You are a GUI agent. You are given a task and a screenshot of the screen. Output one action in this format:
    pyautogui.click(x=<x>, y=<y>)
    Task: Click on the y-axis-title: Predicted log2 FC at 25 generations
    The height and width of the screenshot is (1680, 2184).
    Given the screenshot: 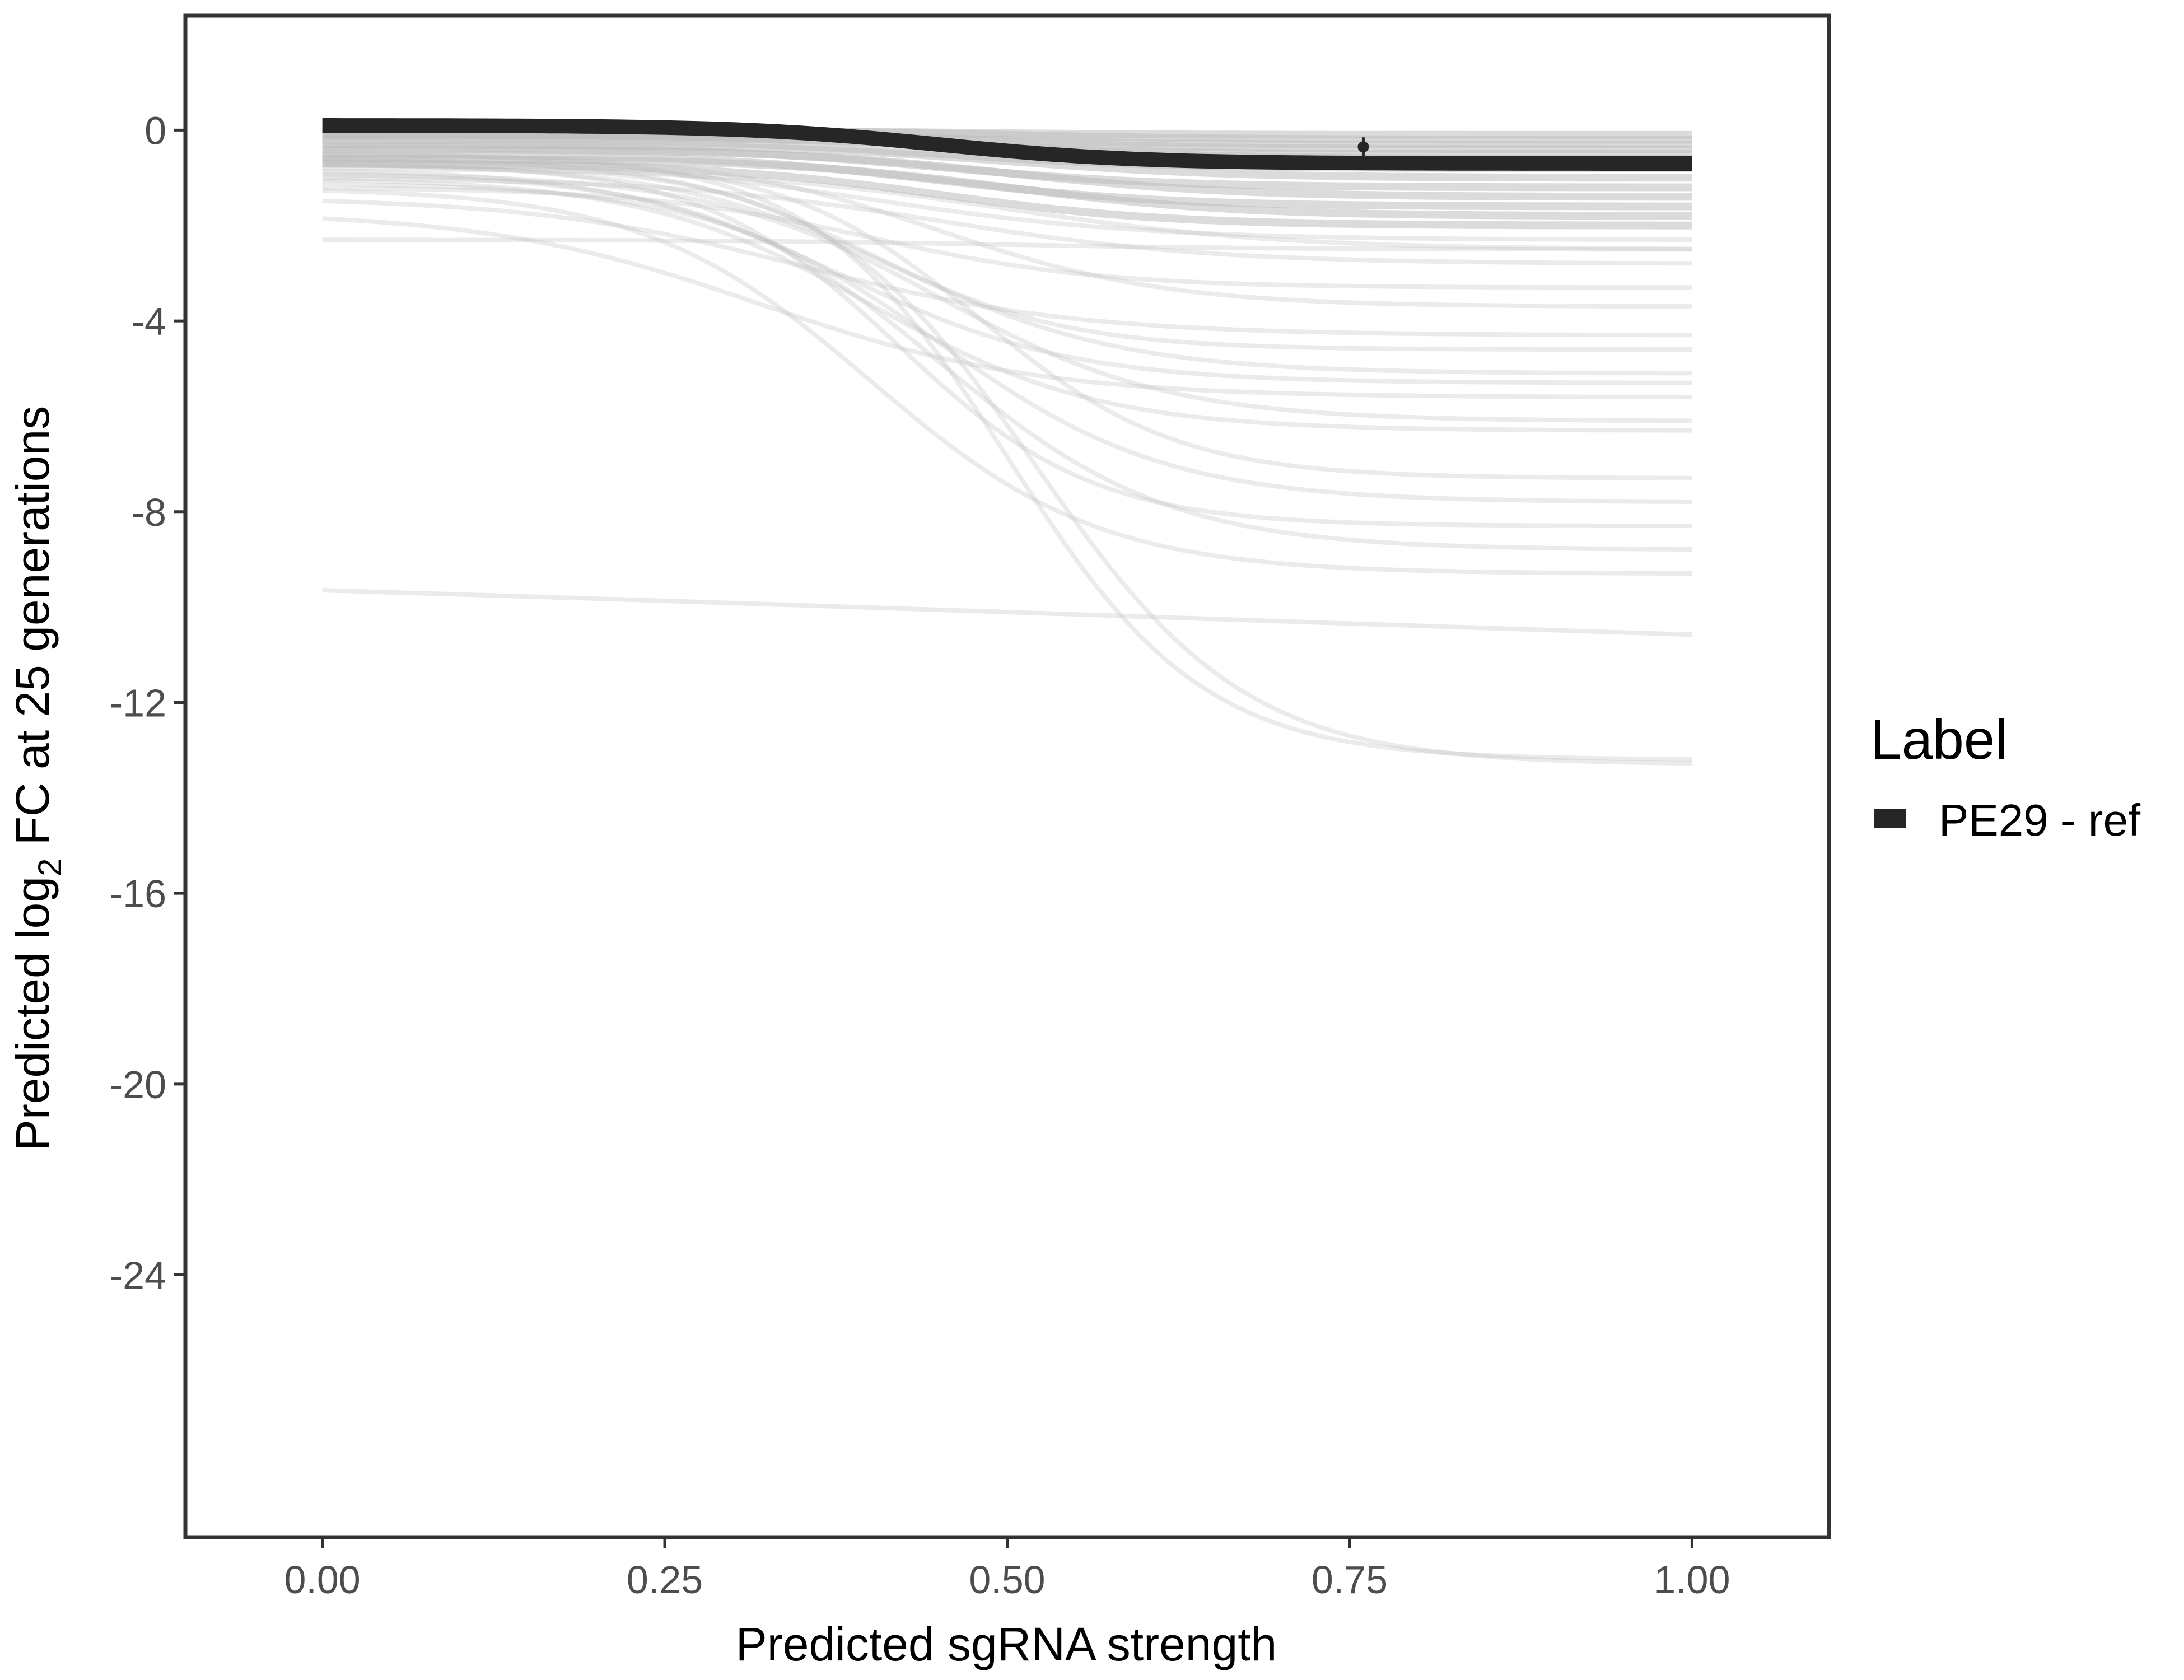 What is the action you would take?
    pyautogui.click(x=37, y=779)
    